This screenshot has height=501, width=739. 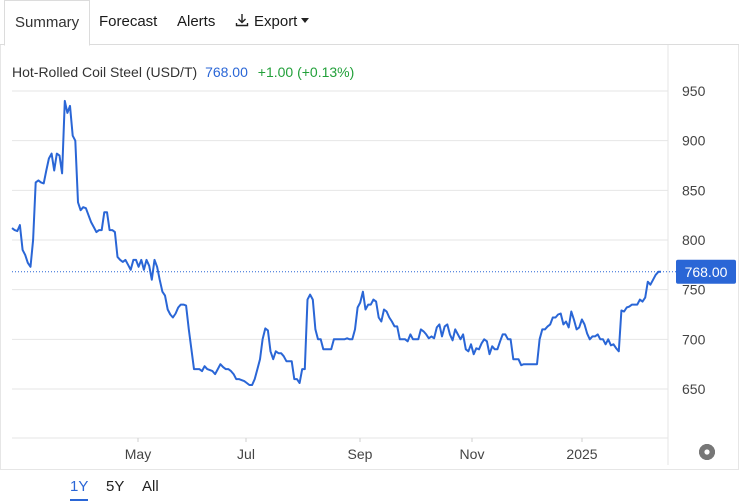 I want to click on range-selector: 1Y 5Y All, so click(x=369, y=485).